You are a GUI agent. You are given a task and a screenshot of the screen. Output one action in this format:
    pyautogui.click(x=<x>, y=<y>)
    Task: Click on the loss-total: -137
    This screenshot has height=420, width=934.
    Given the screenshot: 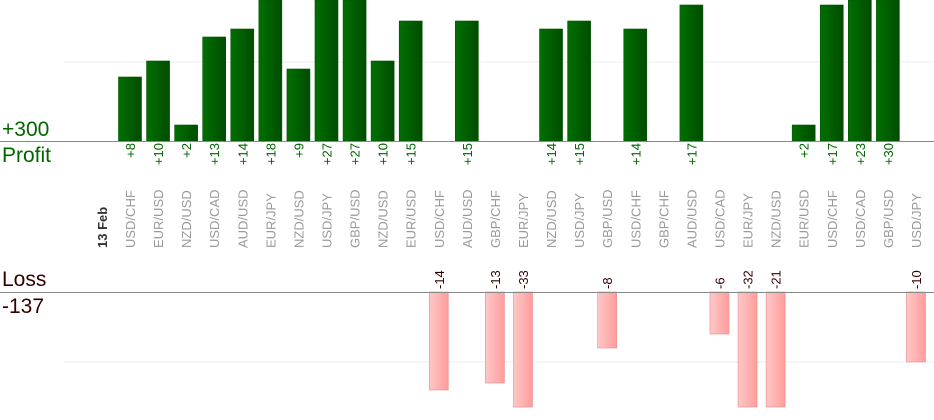 What is the action you would take?
    pyautogui.click(x=23, y=306)
    